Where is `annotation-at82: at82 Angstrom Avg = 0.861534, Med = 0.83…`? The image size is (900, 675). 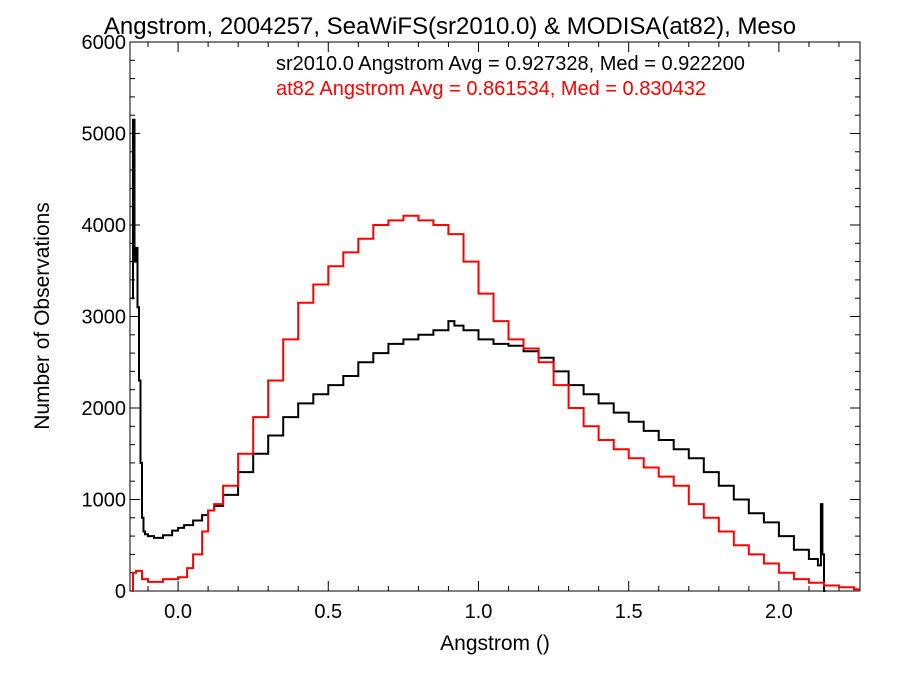
annotation-at82: at82 Angstrom Avg = 0.861534, Med = 0.83… is located at coordinates (491, 89).